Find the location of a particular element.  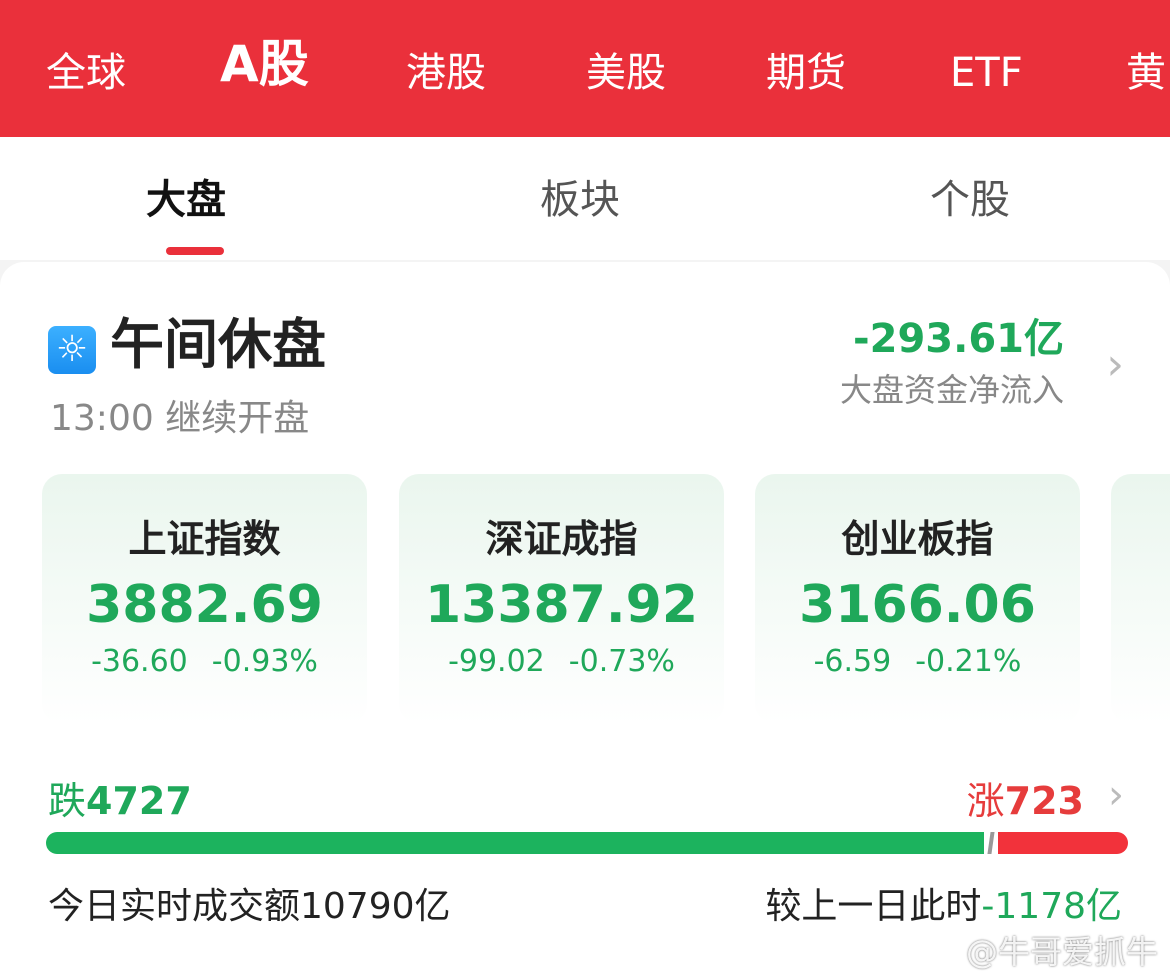

tab-sectors: 板块 is located at coordinates (580, 200).